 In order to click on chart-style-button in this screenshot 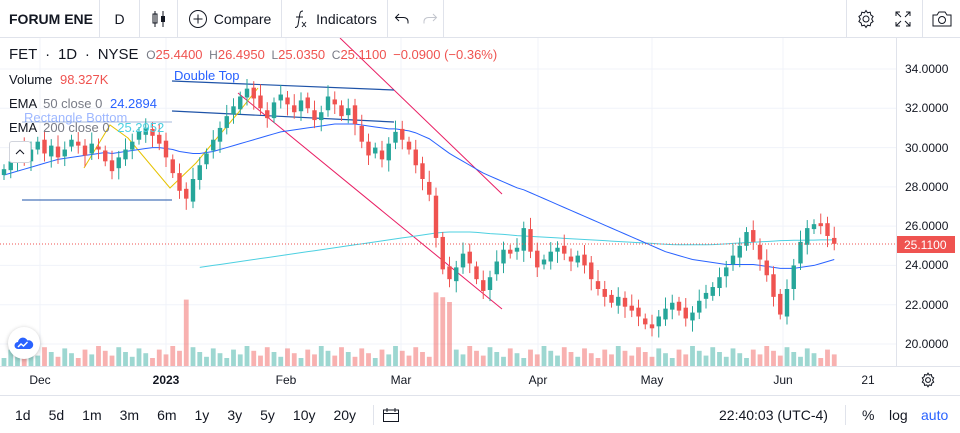, I will do `click(159, 19)`.